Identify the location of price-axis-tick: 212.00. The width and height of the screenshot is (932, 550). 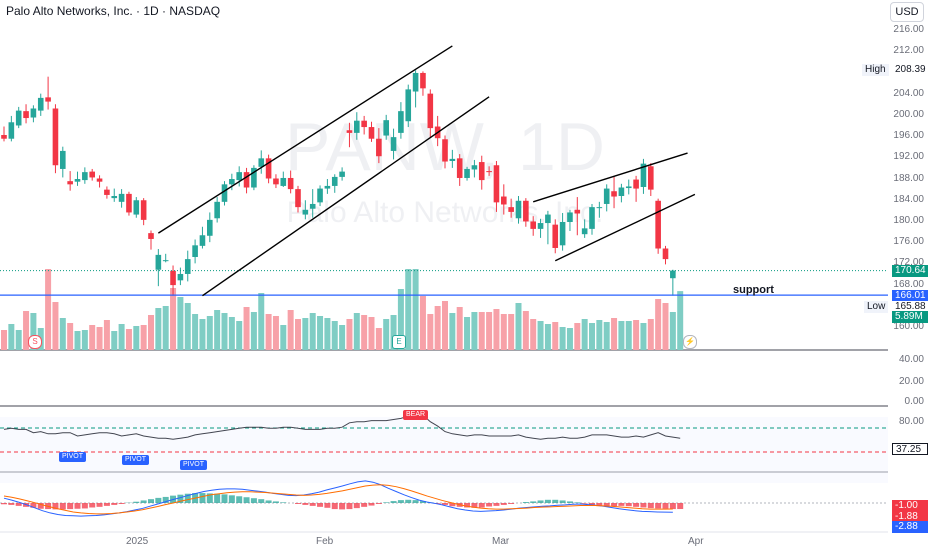
(908, 50).